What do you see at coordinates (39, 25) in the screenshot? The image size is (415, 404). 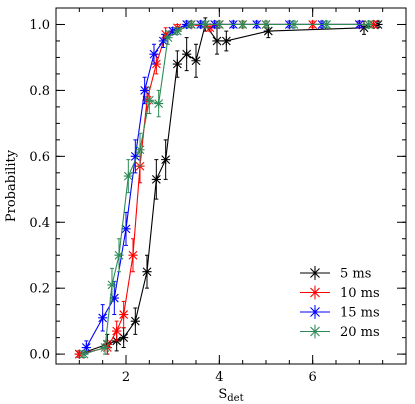 I see `y-tick-label: 1.0` at bounding box center [39, 25].